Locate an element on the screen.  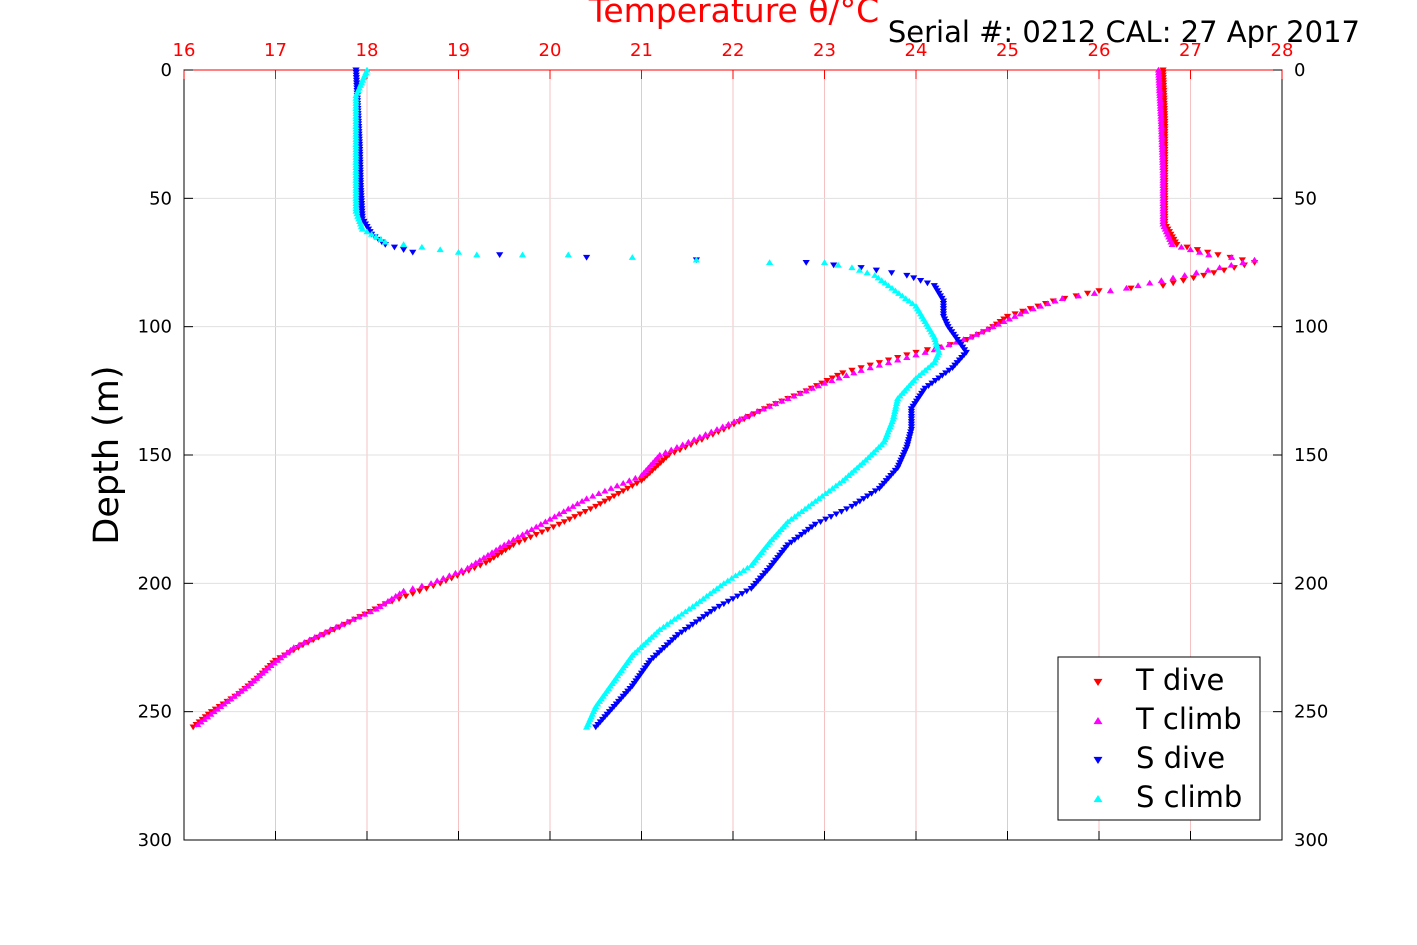
legend-box is located at coordinates (1159, 738).